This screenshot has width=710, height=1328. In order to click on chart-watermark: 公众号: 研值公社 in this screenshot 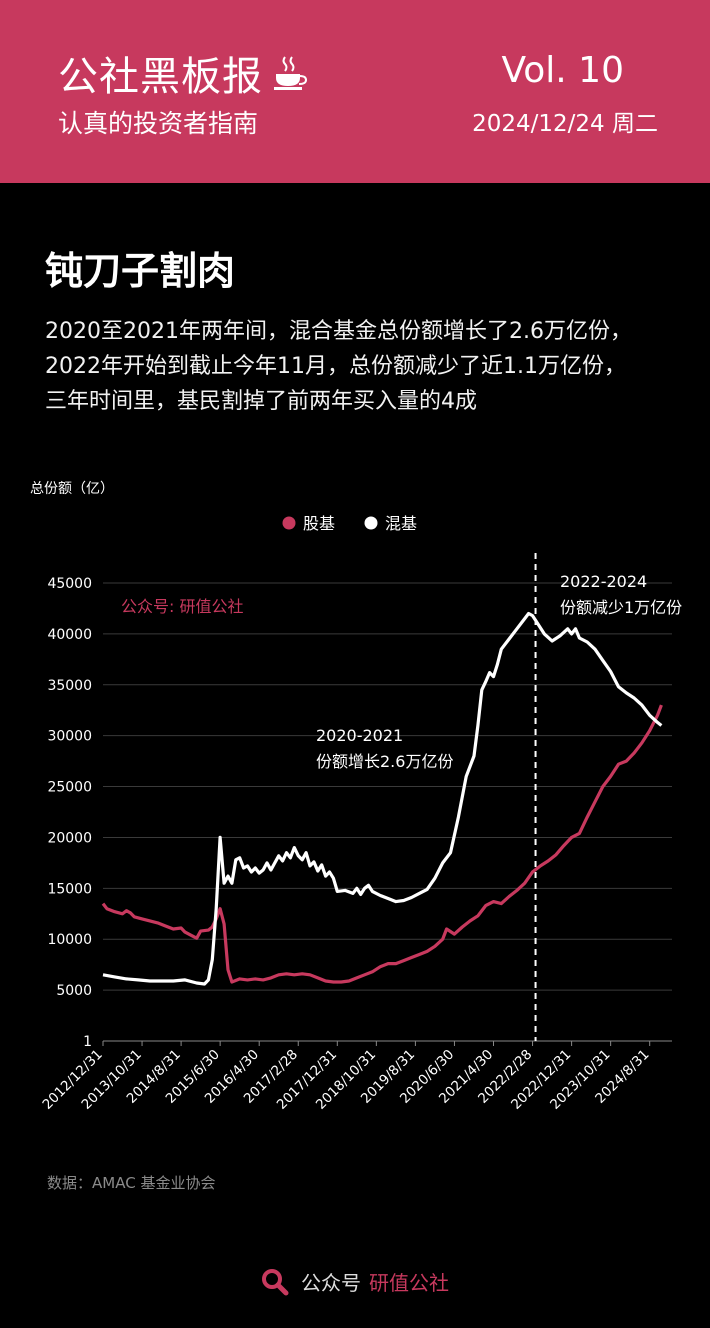, I will do `click(182, 606)`.